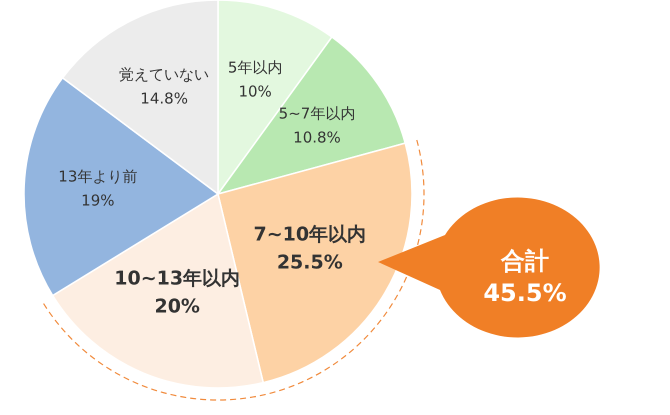 This screenshot has height=415, width=670. Describe the element at coordinates (177, 307) in the screenshot. I see `data-label: 20%` at that location.